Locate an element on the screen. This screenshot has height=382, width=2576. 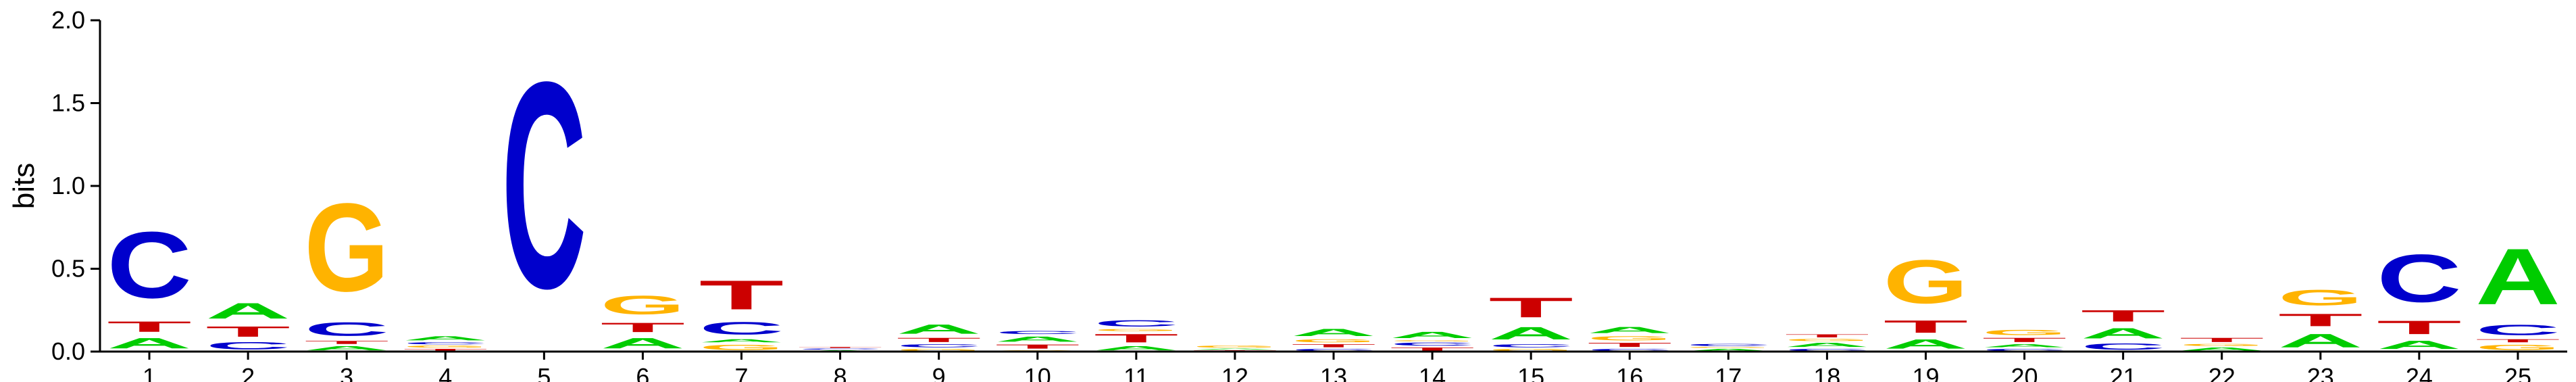
y-tick-label: 1.5 is located at coordinates (68, 103).